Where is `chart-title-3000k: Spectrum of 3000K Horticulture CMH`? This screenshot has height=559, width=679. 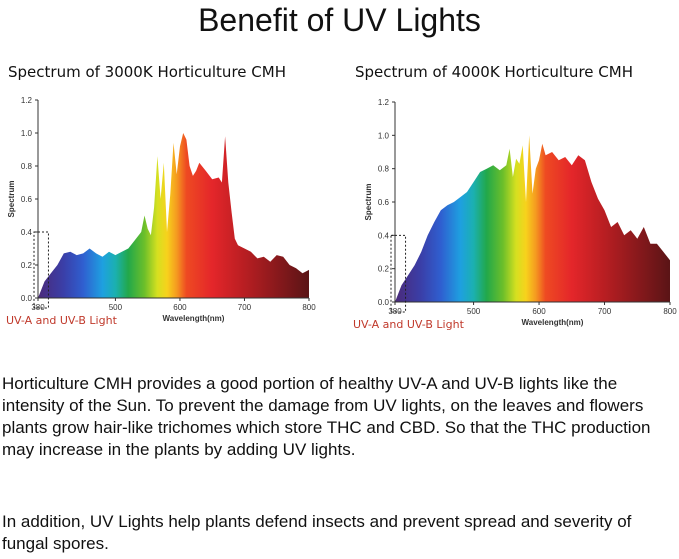
chart-title-3000k: Spectrum of 3000K Horticulture CMH is located at coordinates (147, 72).